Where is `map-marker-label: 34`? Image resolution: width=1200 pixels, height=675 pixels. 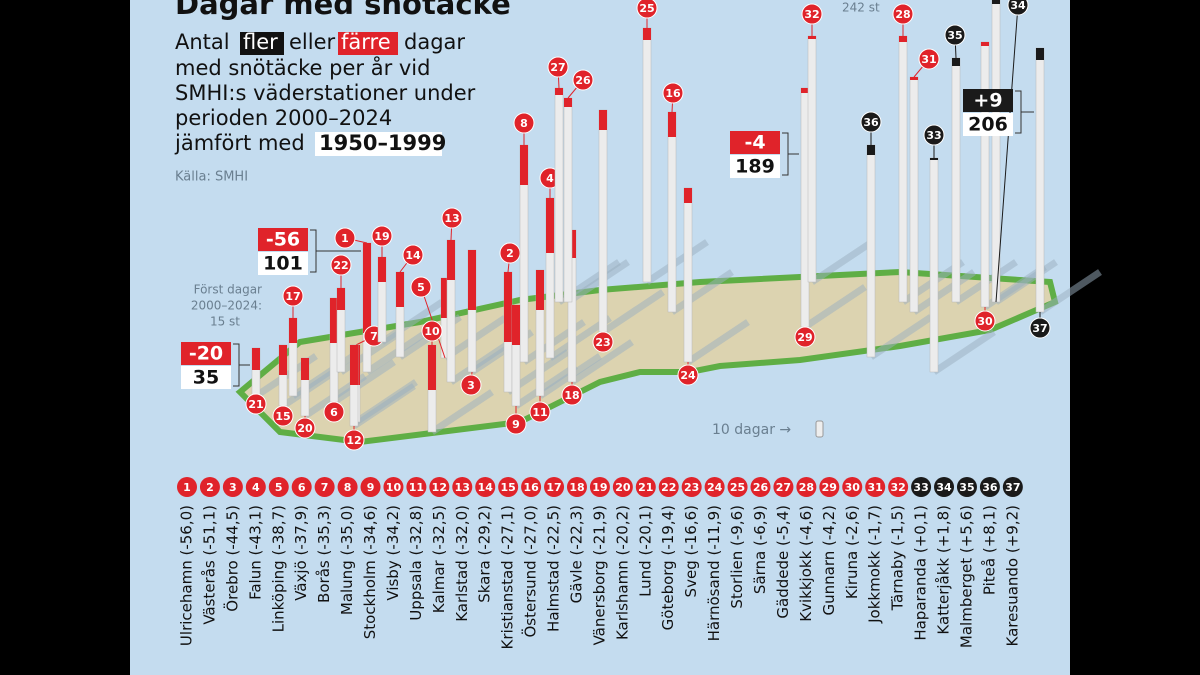 map-marker-label: 34 is located at coordinates (1018, 6).